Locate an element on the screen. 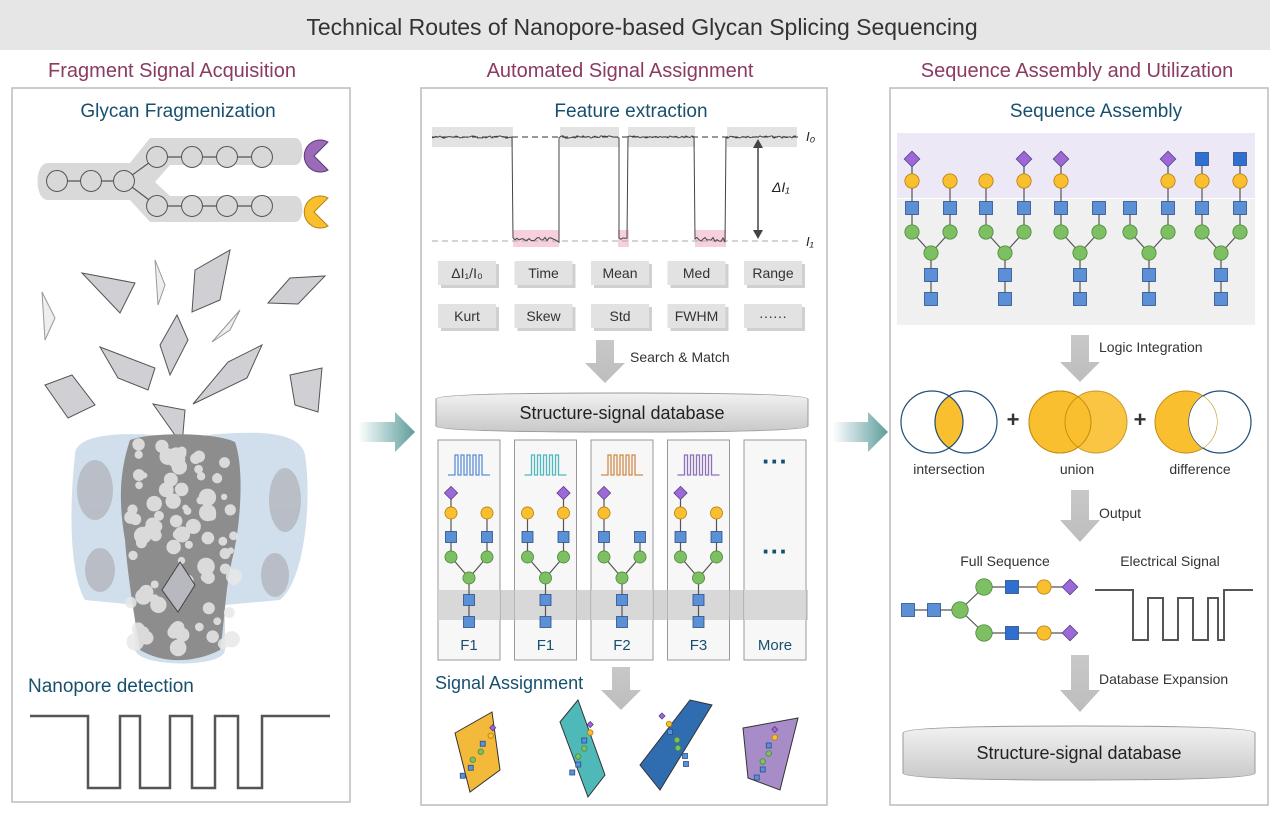 This screenshot has width=1270, height=818. database-expansion-label: Database Expansion is located at coordinates (1163, 679).